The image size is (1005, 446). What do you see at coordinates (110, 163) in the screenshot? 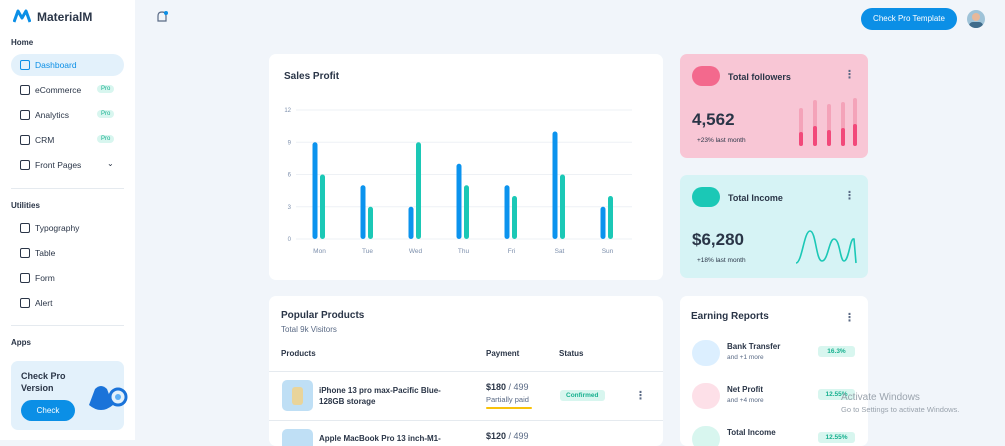
I see `chevron: ⌄` at bounding box center [110, 163].